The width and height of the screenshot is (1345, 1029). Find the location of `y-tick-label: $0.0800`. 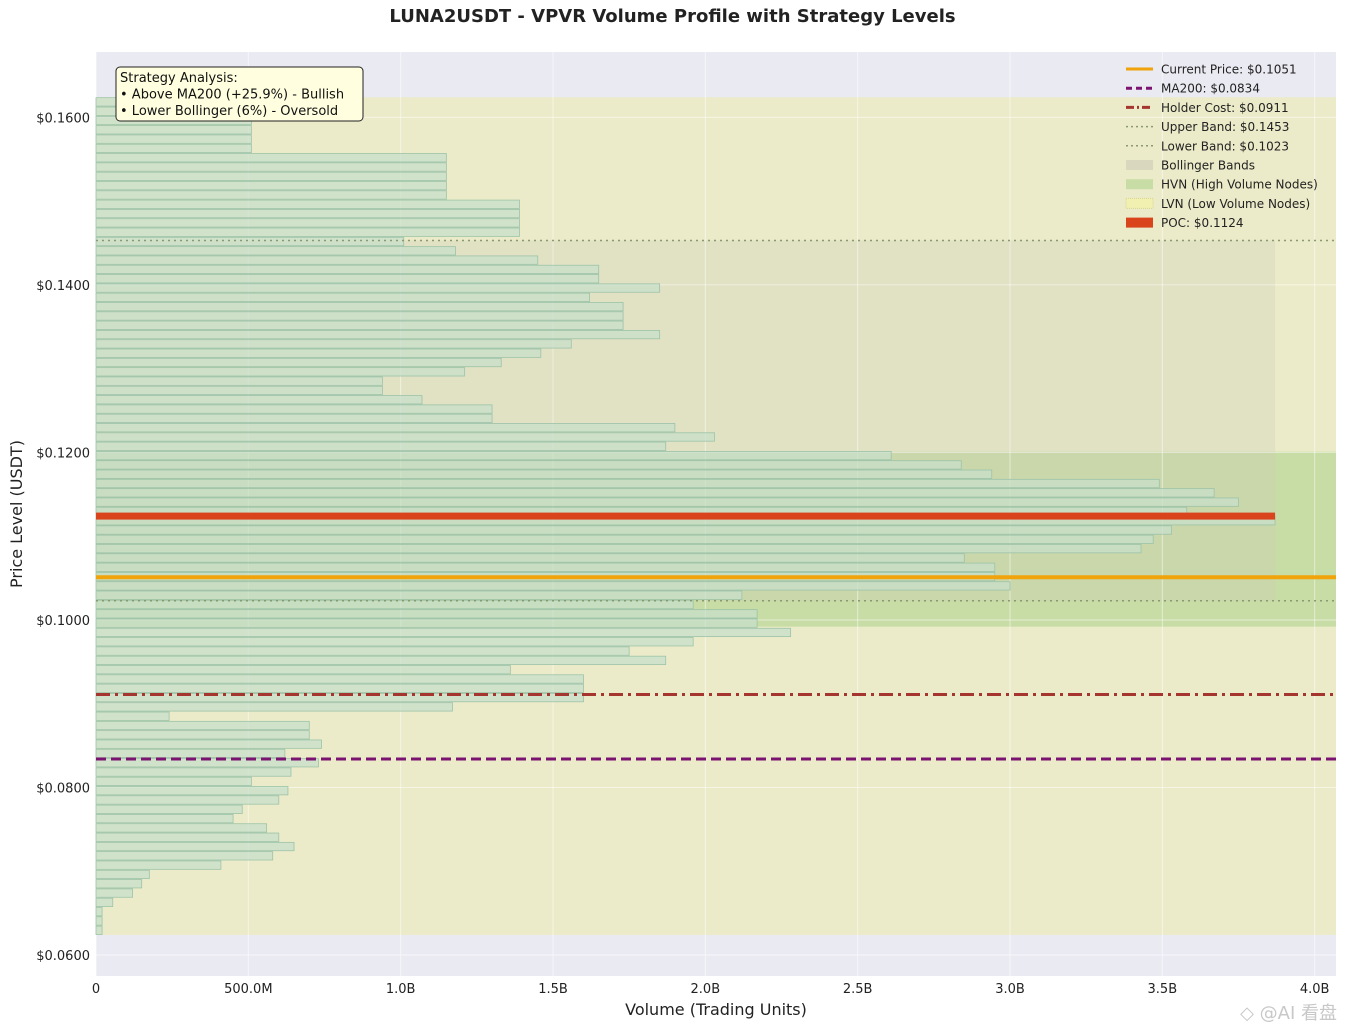

y-tick-label: $0.0800 is located at coordinates (63, 789).